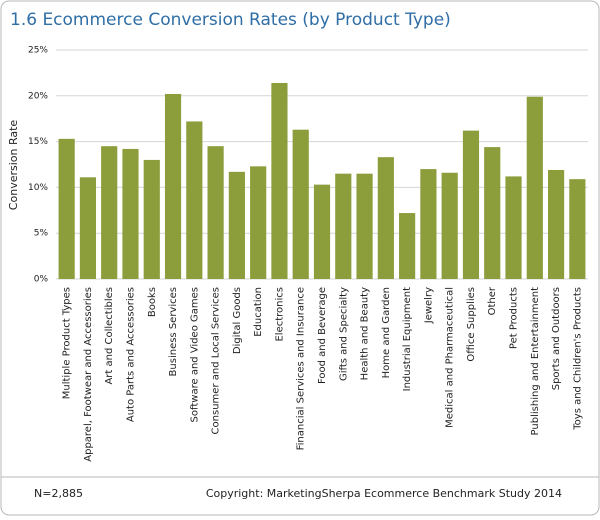 The width and height of the screenshot is (600, 520). What do you see at coordinates (152, 302) in the screenshot?
I see `x-tick-label: Books` at bounding box center [152, 302].